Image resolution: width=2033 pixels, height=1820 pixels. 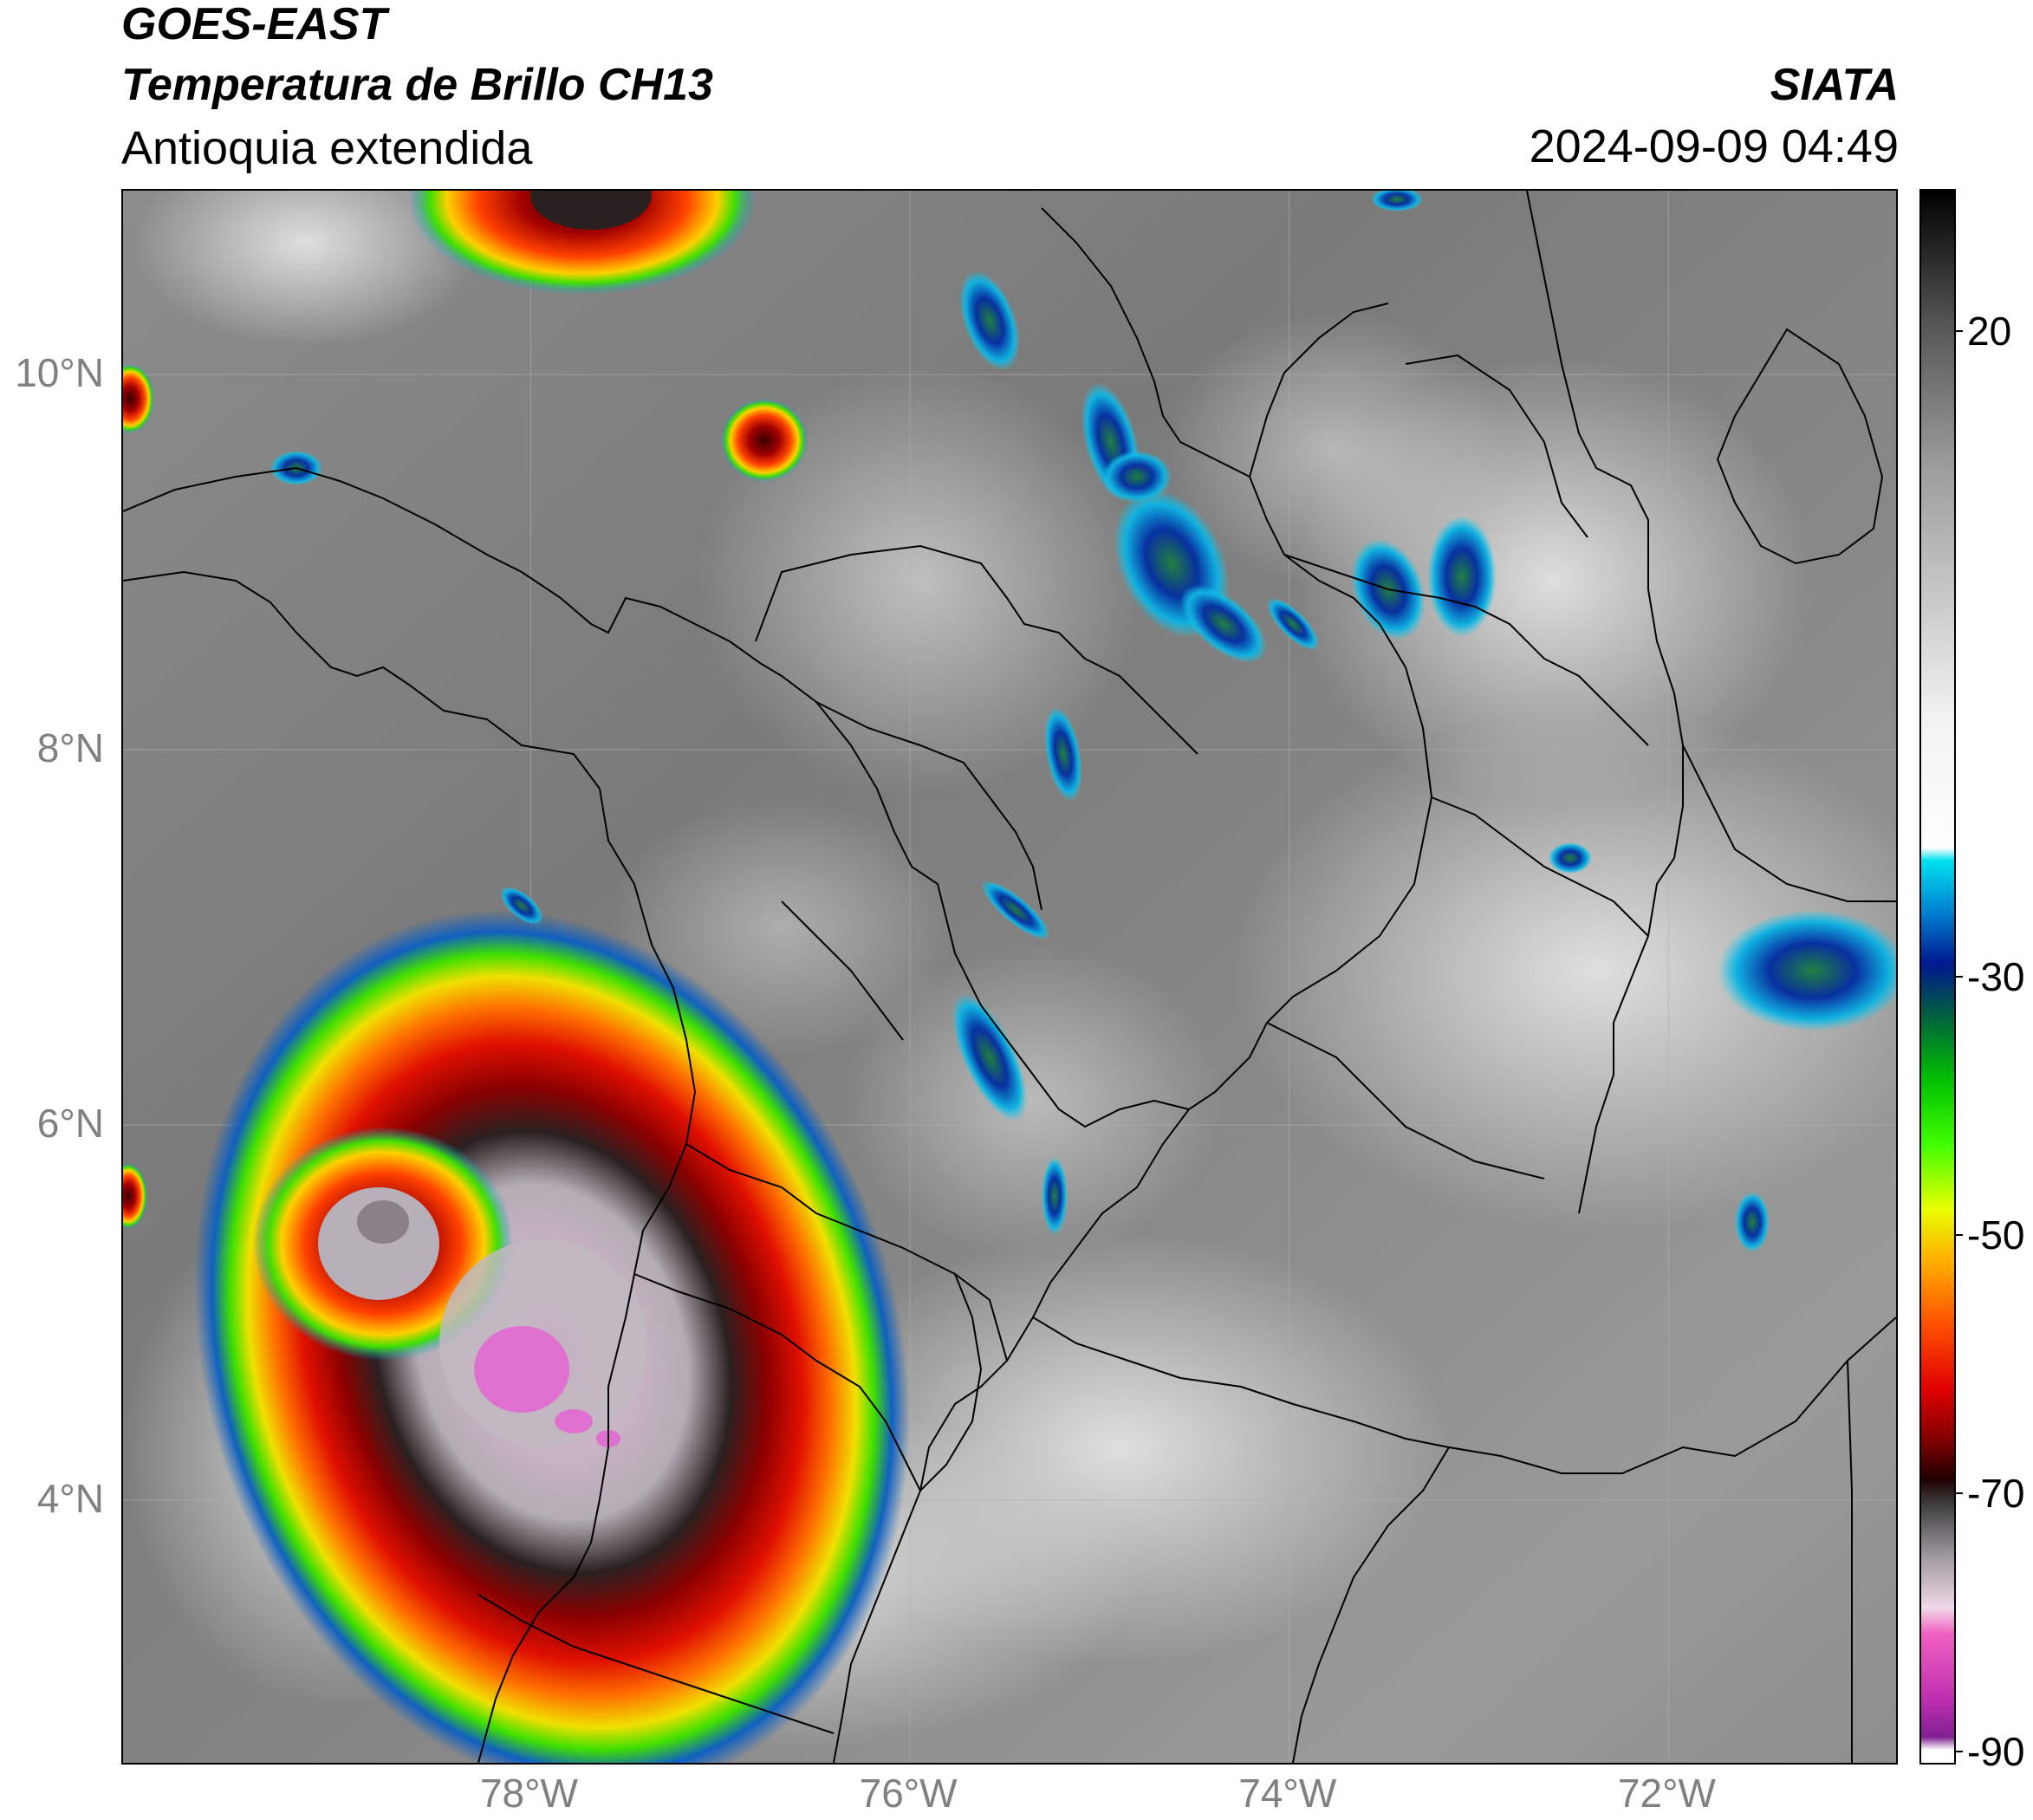 What do you see at coordinates (327, 148) in the screenshot?
I see `region-subtitle: Antioquia extendida` at bounding box center [327, 148].